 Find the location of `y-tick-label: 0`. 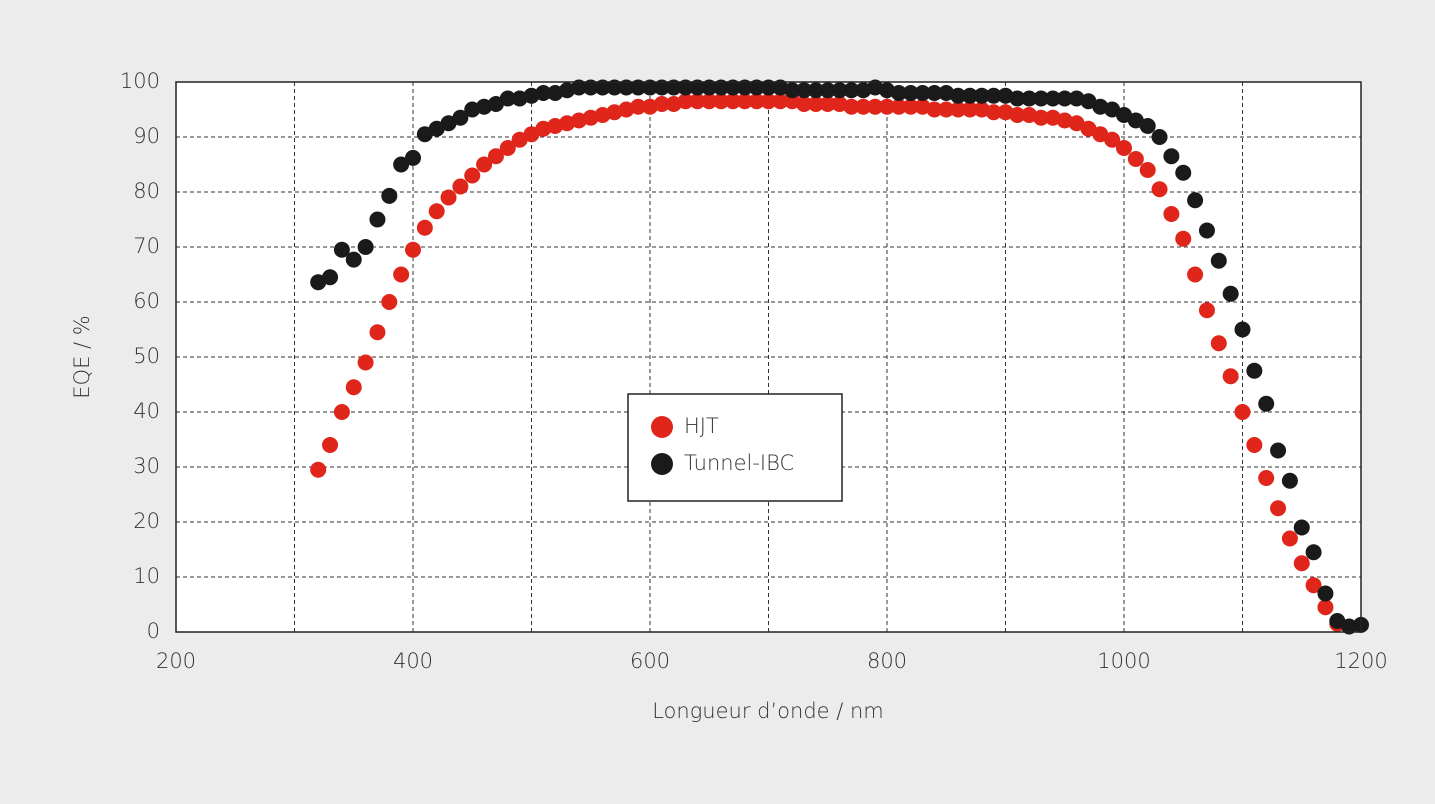

y-tick-label: 0 is located at coordinates (153, 631).